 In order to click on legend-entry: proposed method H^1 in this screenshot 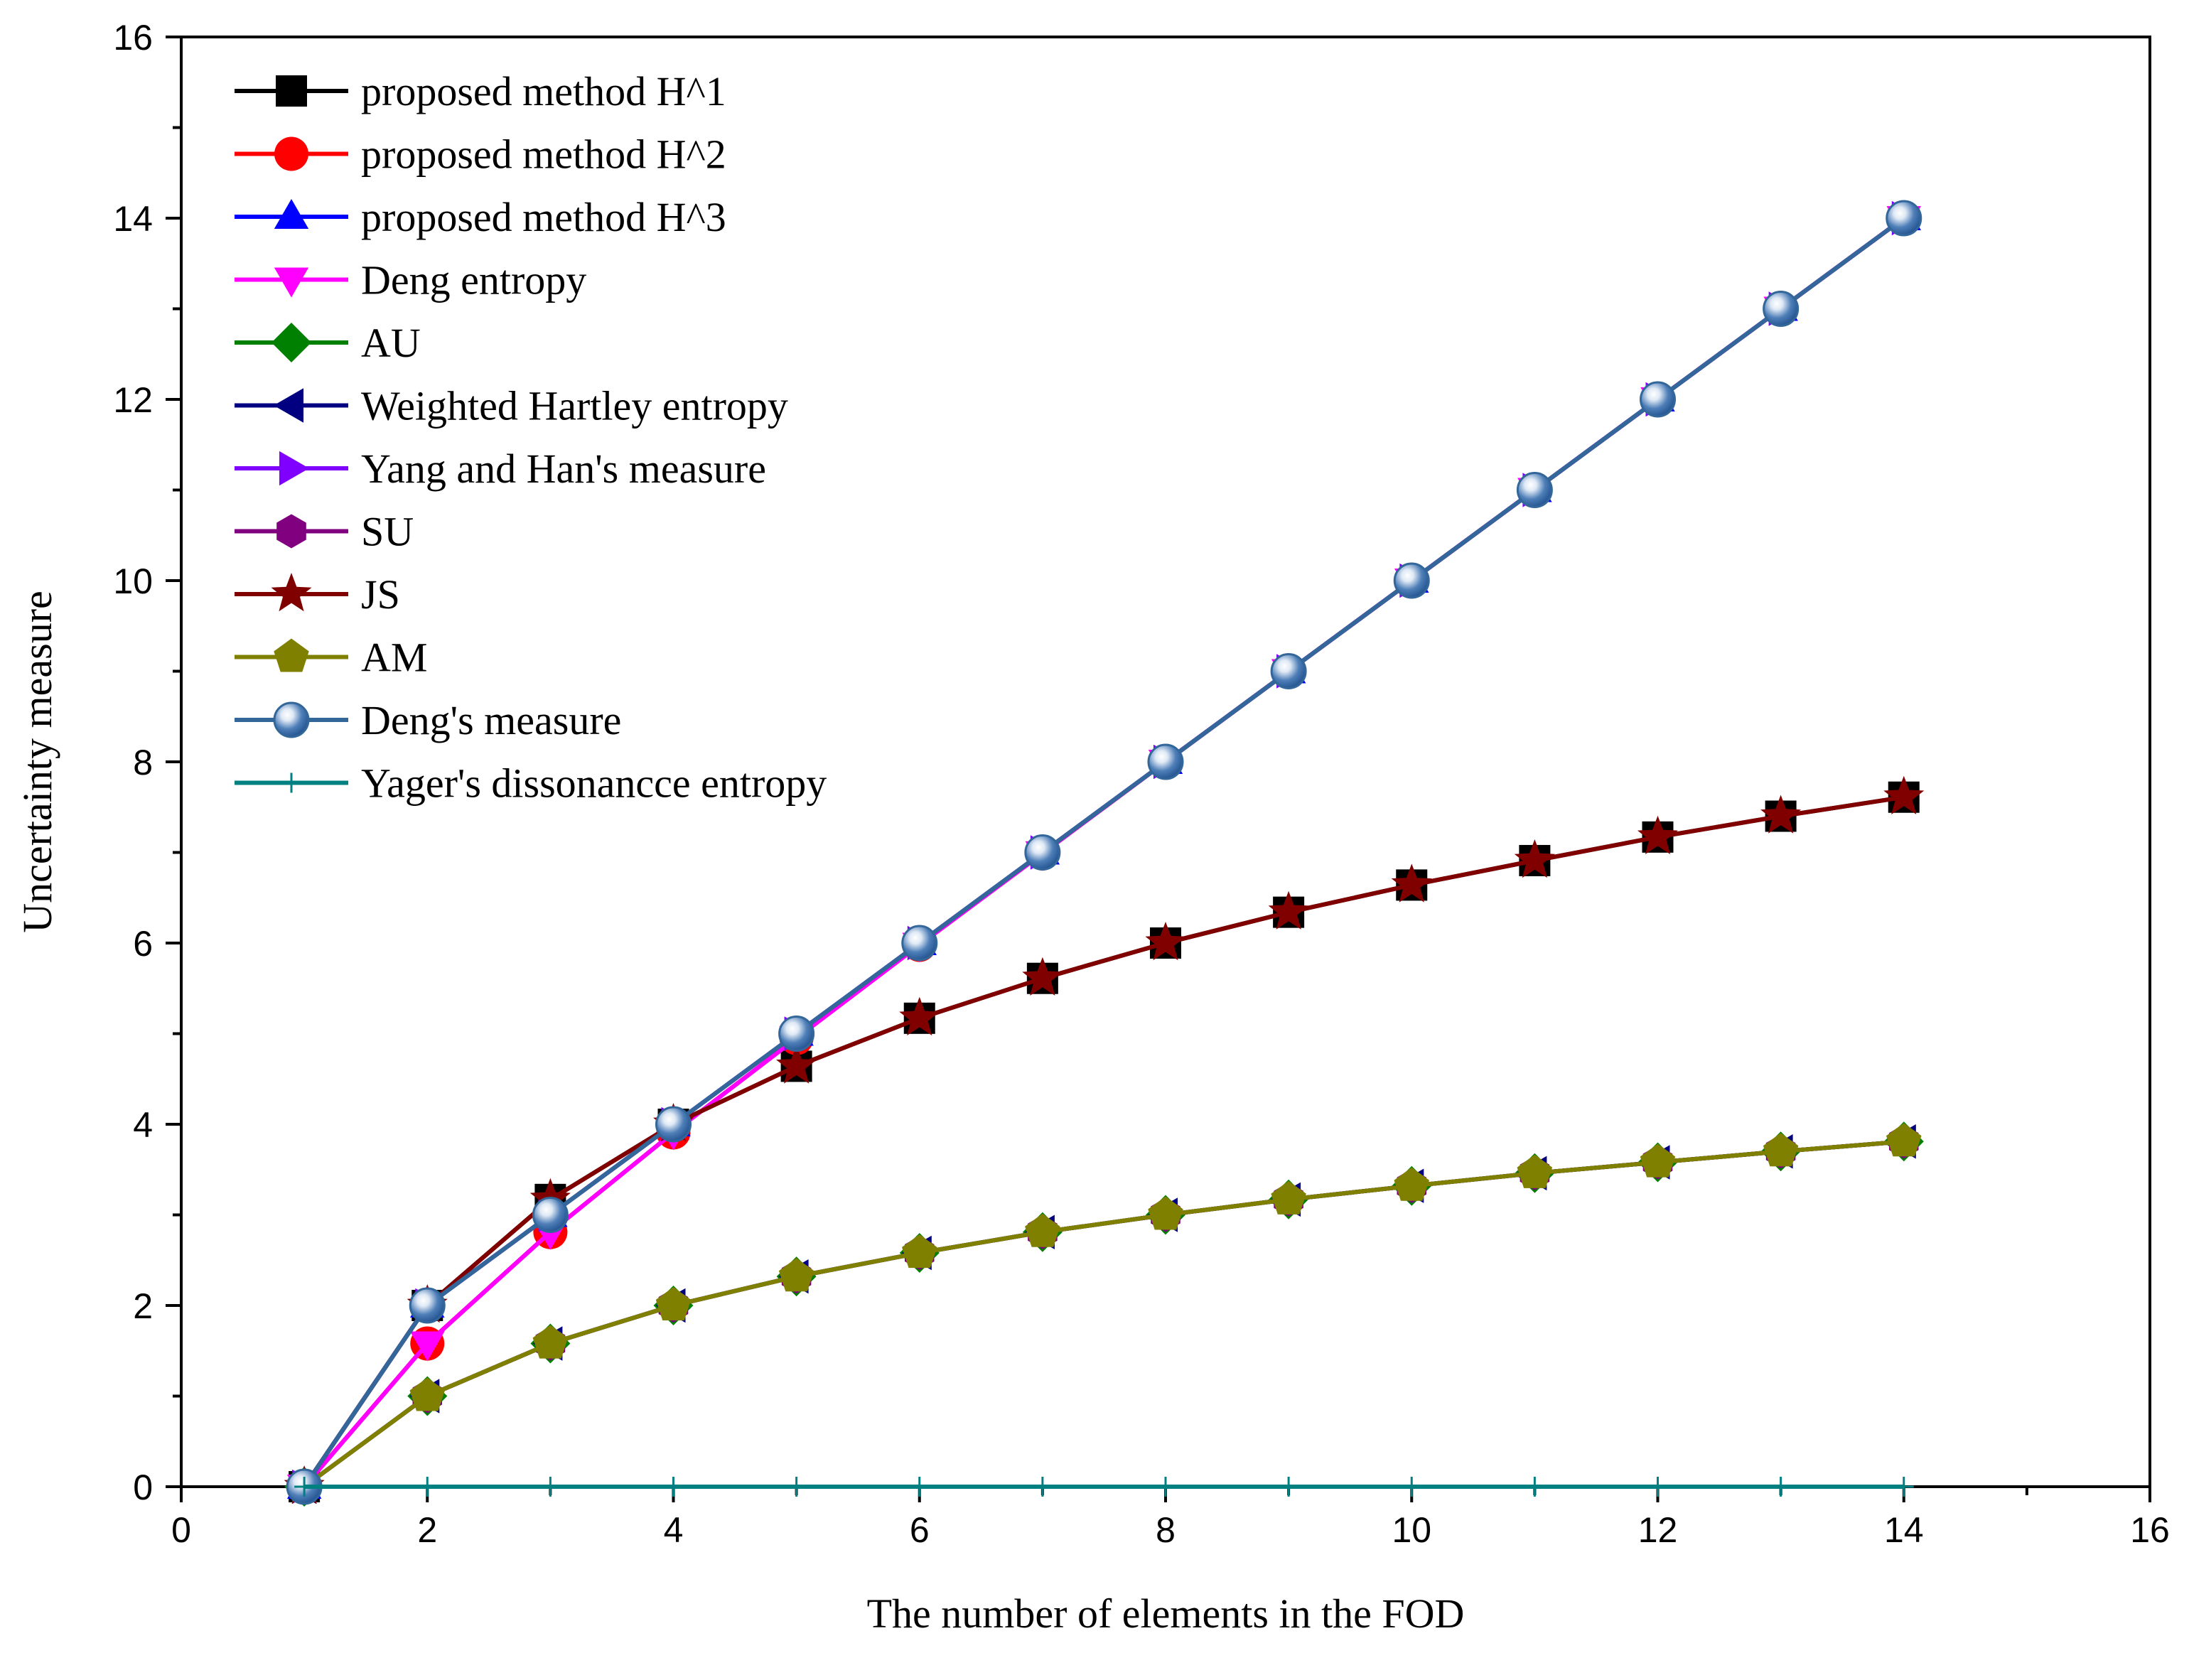, I will do `click(481, 91)`.